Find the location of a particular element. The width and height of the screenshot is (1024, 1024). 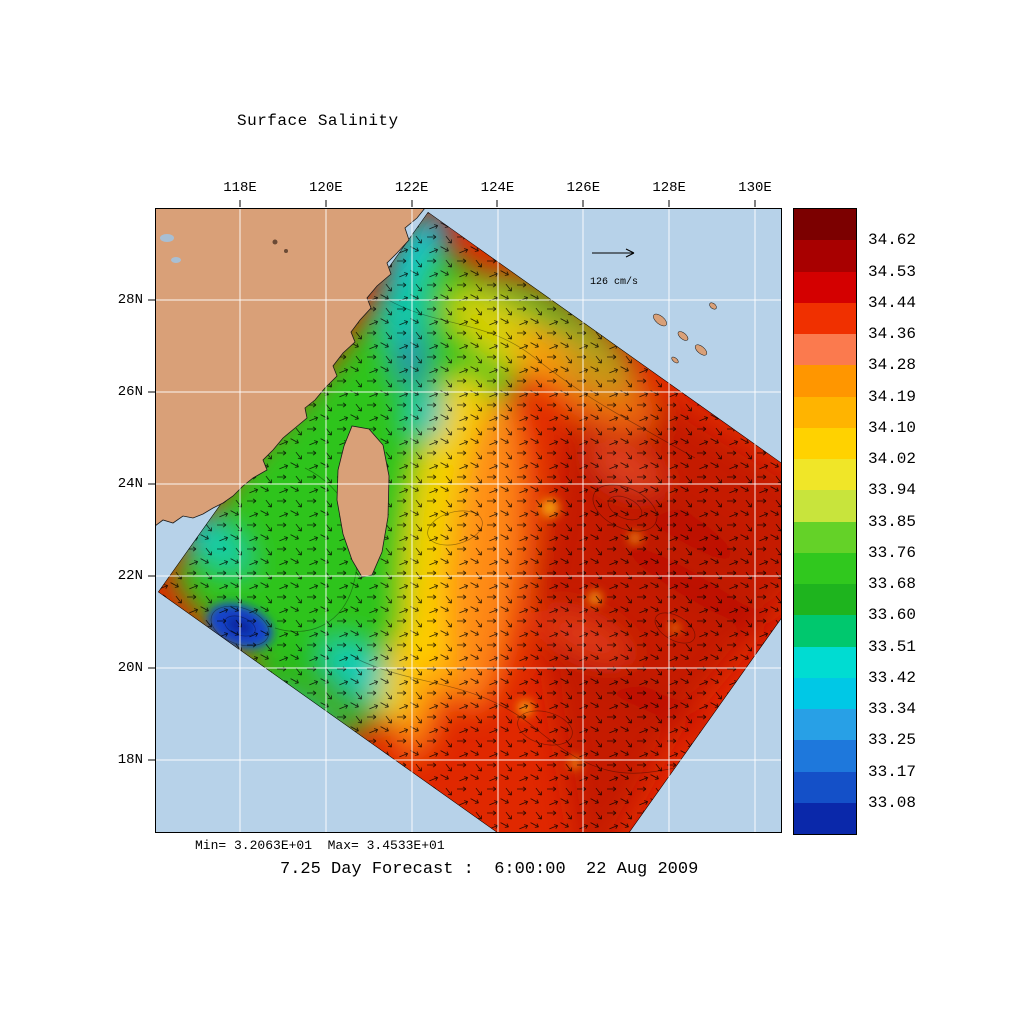

colorbar-tick-label: 34.62 is located at coordinates (892, 240).